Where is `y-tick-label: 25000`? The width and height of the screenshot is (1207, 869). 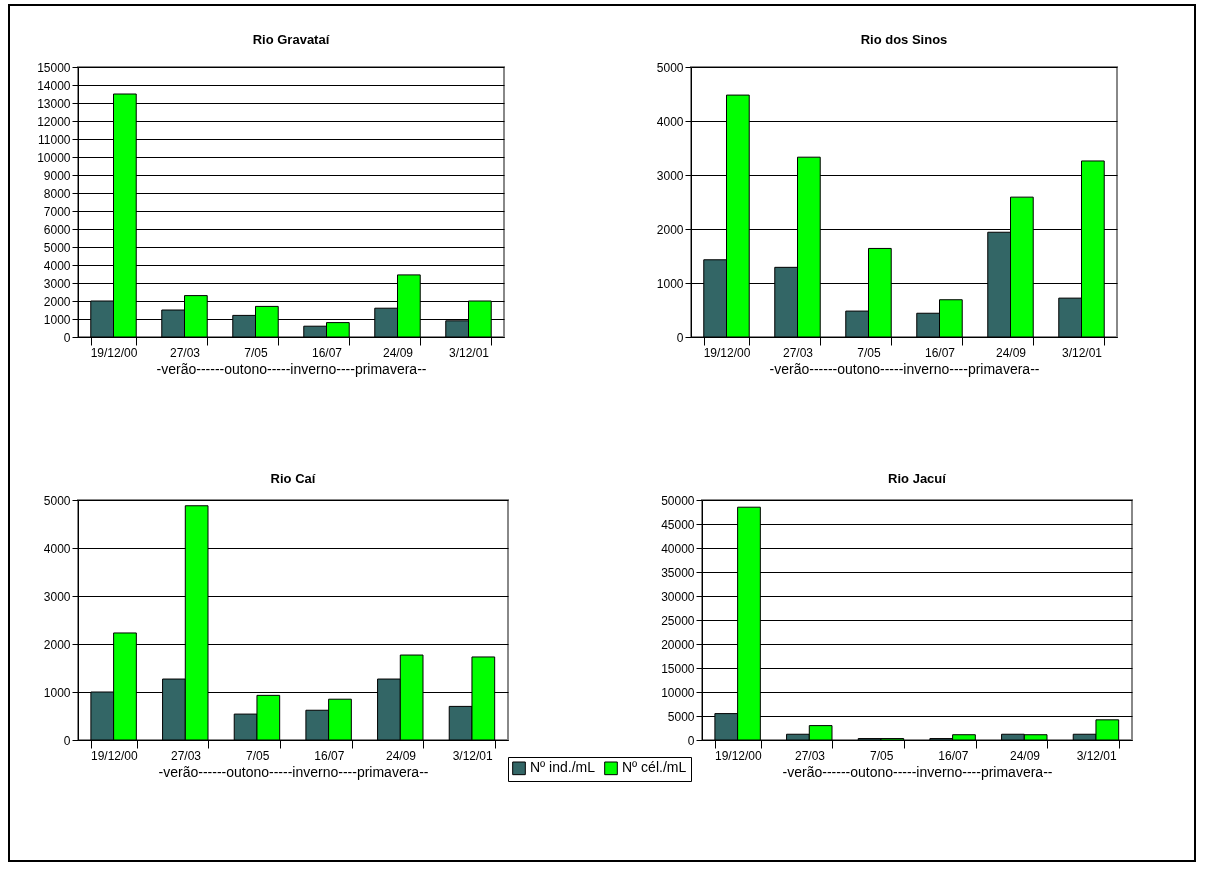 y-tick-label: 25000 is located at coordinates (678, 620).